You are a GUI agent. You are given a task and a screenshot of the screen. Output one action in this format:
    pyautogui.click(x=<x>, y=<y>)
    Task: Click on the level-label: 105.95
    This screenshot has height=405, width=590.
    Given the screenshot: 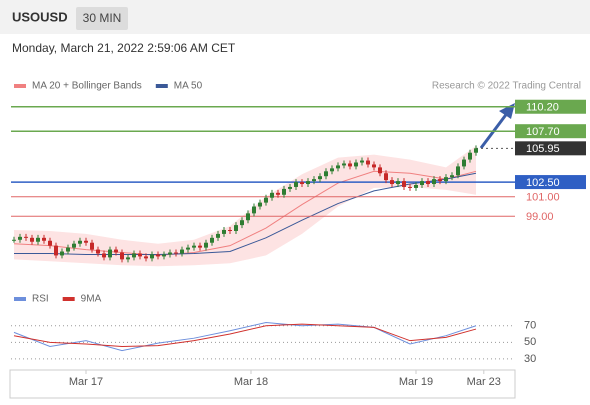 What is the action you would take?
    pyautogui.click(x=543, y=149)
    